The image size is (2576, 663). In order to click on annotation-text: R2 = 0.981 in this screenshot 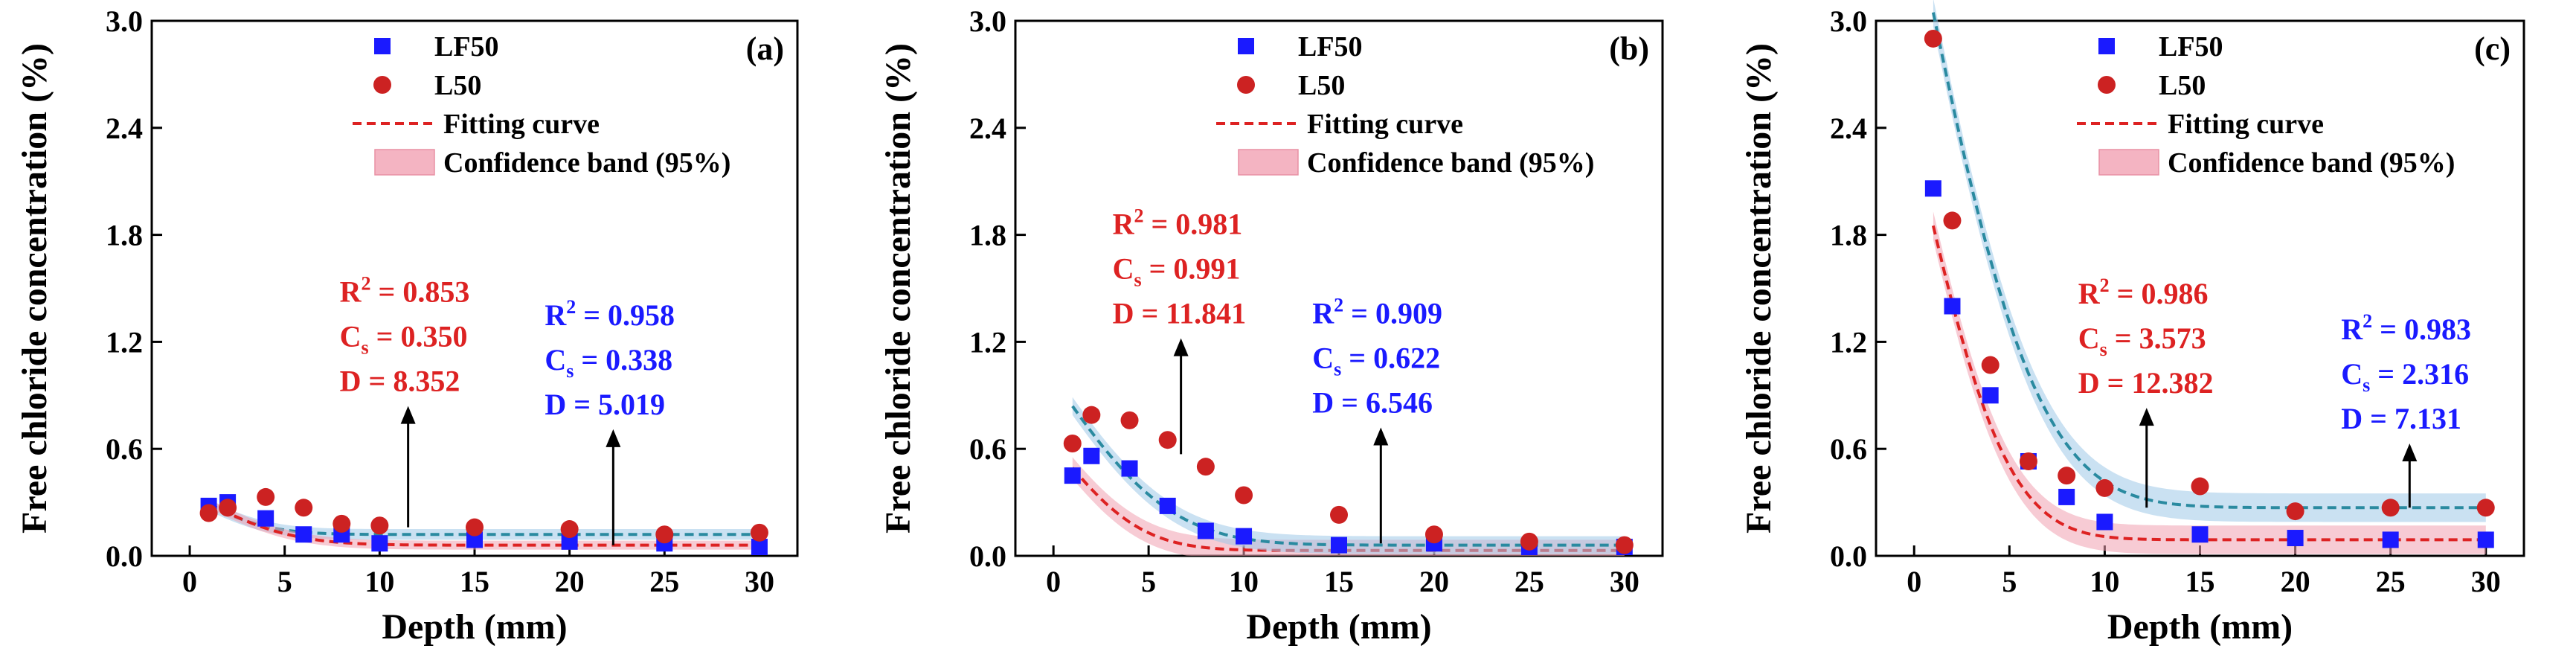, I will do `click(1178, 223)`.